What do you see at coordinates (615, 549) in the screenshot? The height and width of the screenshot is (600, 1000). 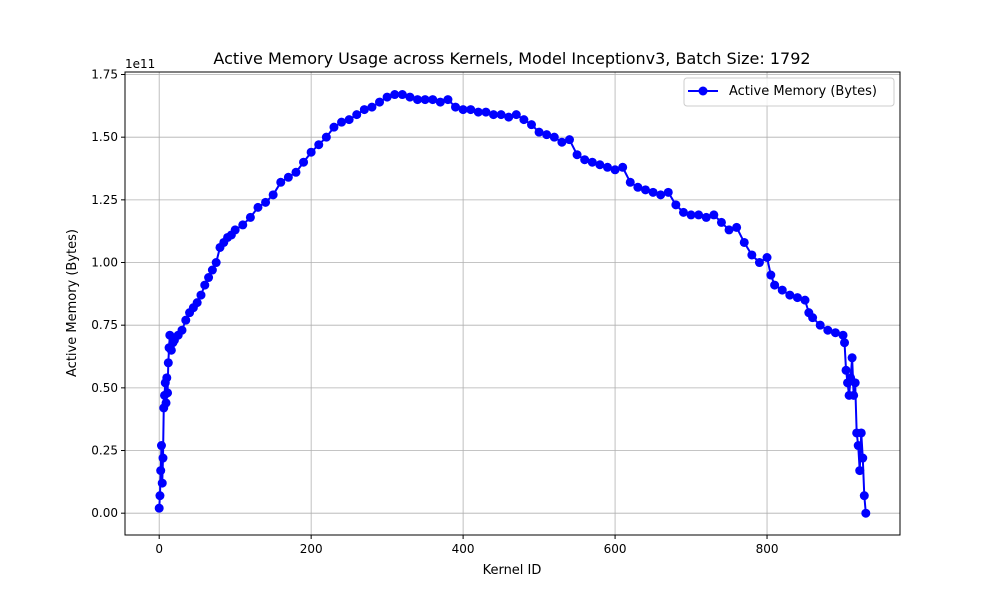 I see `x-tick-label: 600` at bounding box center [615, 549].